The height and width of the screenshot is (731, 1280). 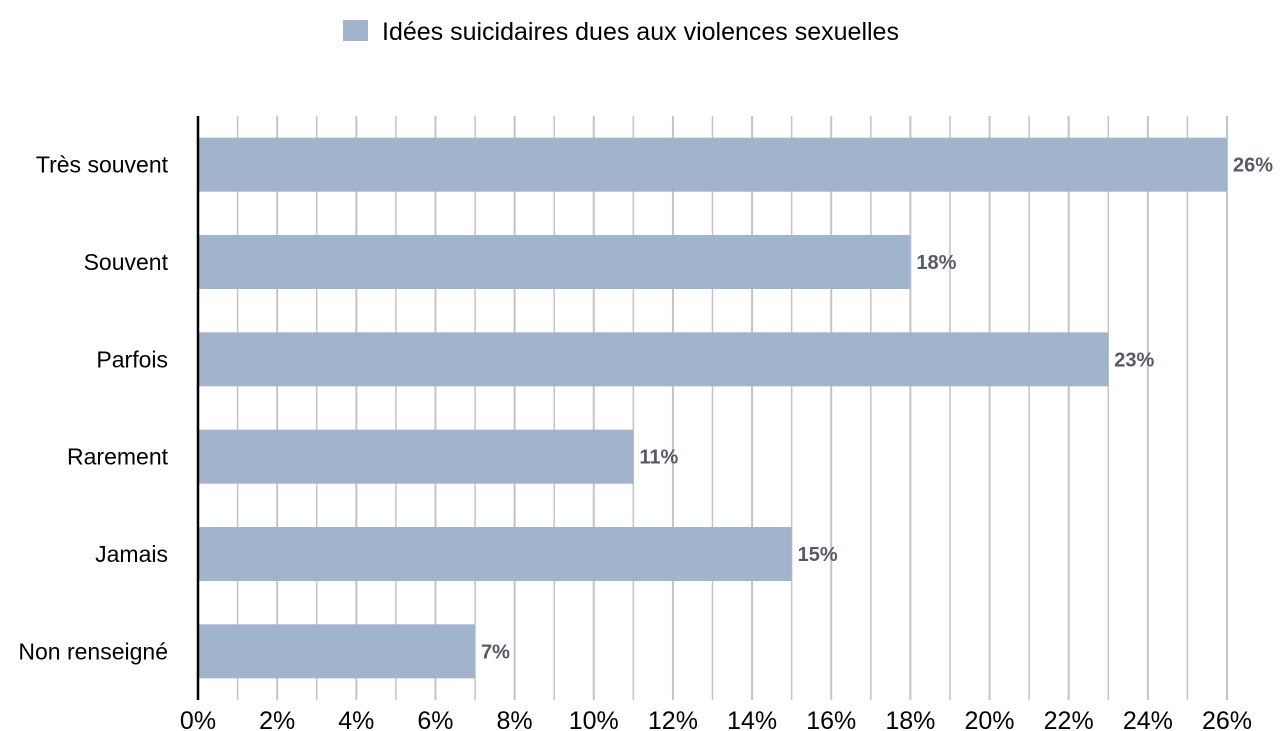 What do you see at coordinates (1134, 360) in the screenshot?
I see `data-label: 23%` at bounding box center [1134, 360].